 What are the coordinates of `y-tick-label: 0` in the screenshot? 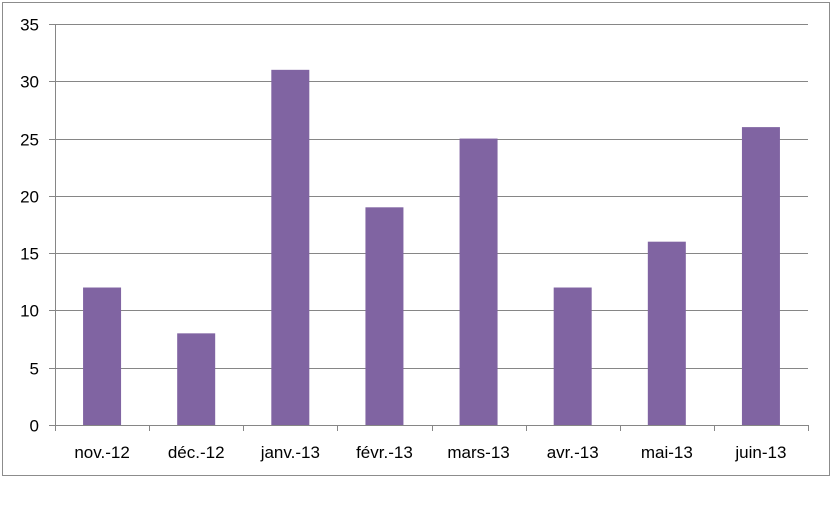 It's located at (34, 426).